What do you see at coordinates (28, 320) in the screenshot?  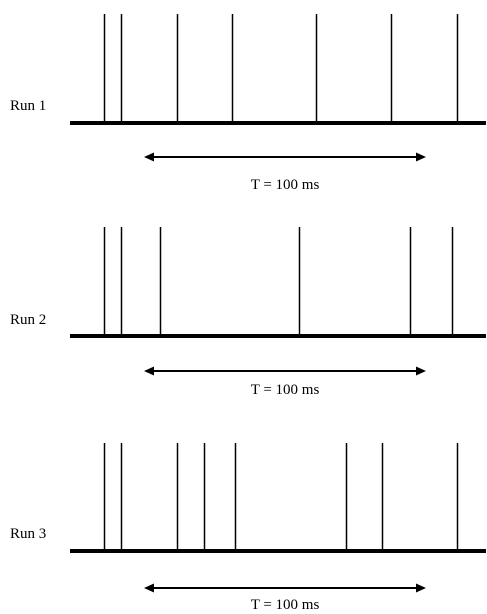 I see `run-2-label: Run 2` at bounding box center [28, 320].